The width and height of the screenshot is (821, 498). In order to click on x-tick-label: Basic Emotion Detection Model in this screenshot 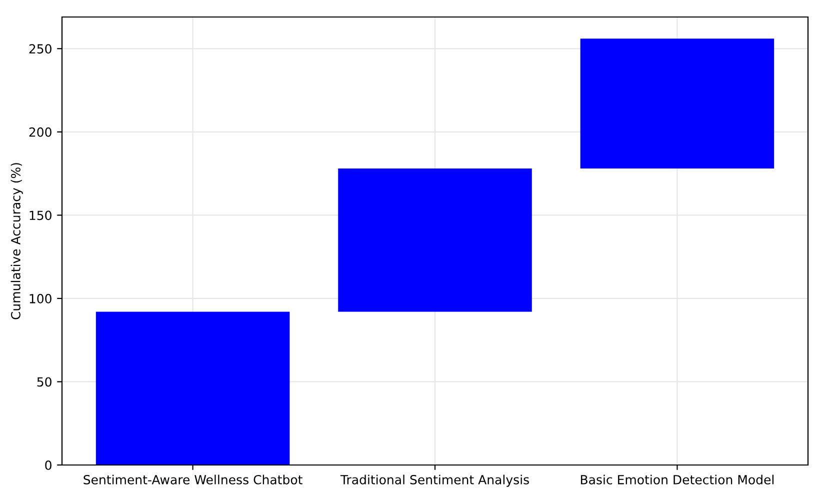, I will do `click(677, 479)`.